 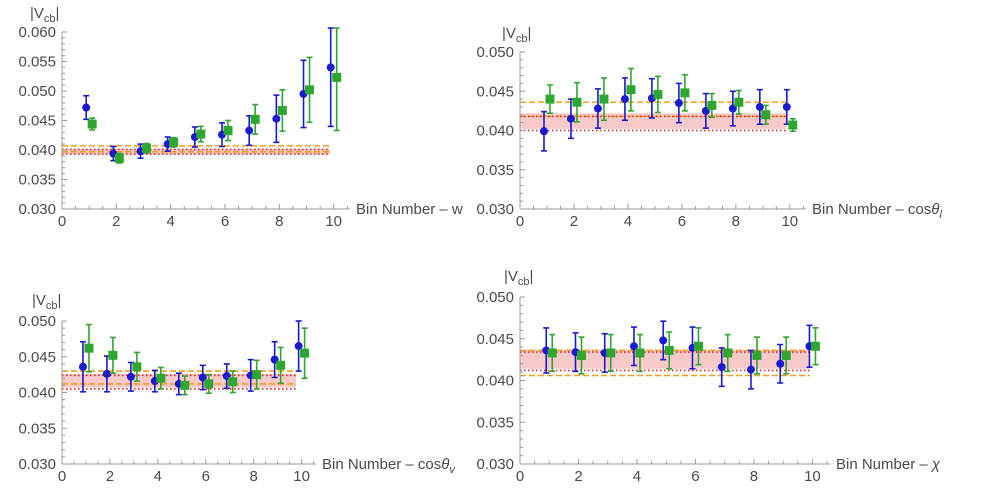 I want to click on x-axis-title: Bin Number – cosθl, so click(x=877, y=211).